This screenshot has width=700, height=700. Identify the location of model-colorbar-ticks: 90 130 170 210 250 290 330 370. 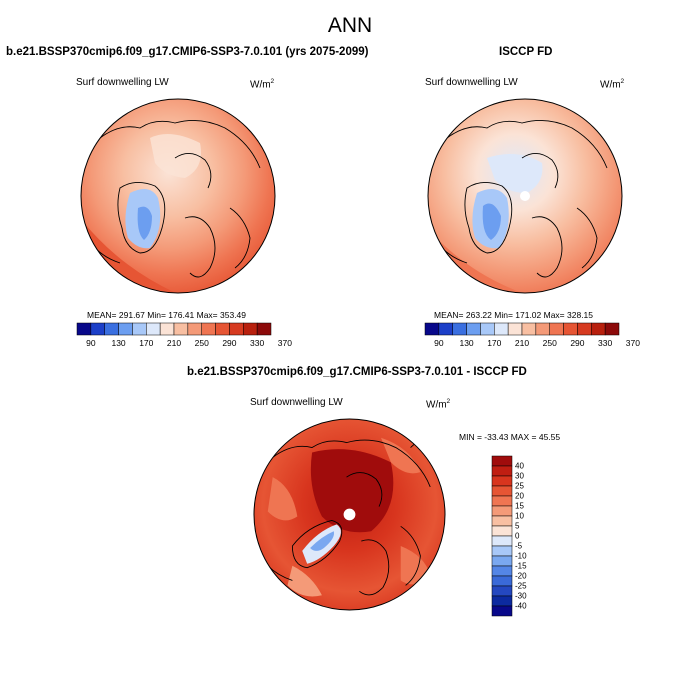
(184, 344).